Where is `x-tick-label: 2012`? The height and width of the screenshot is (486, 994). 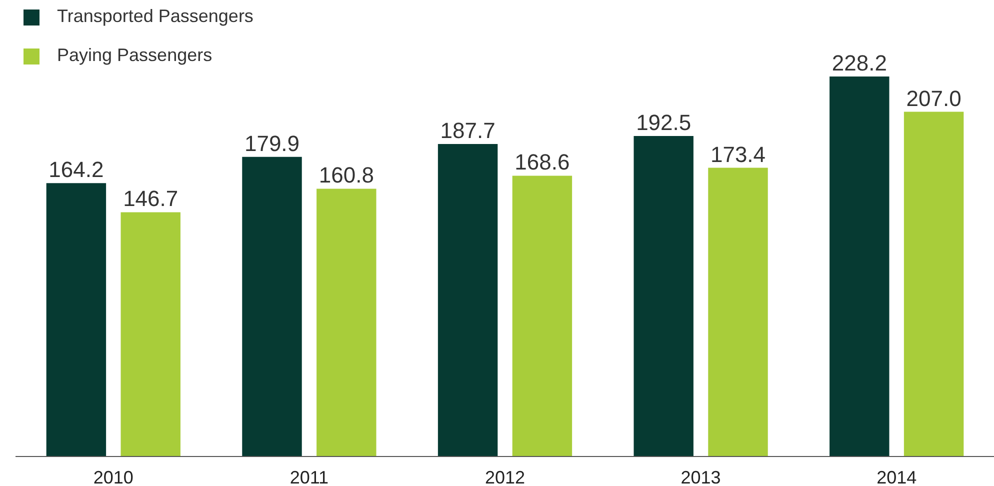 x-tick-label: 2012 is located at coordinates (505, 477).